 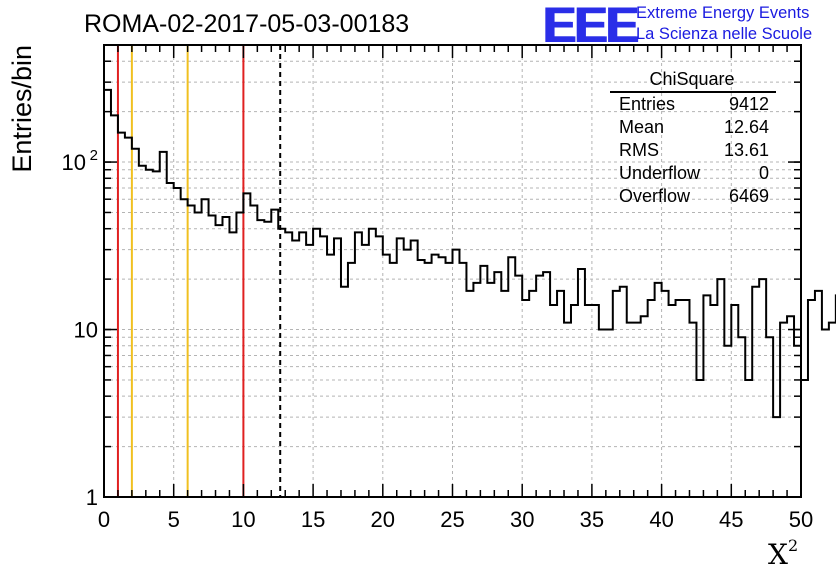 I want to click on stats-title: ChiSquare, so click(x=691, y=79).